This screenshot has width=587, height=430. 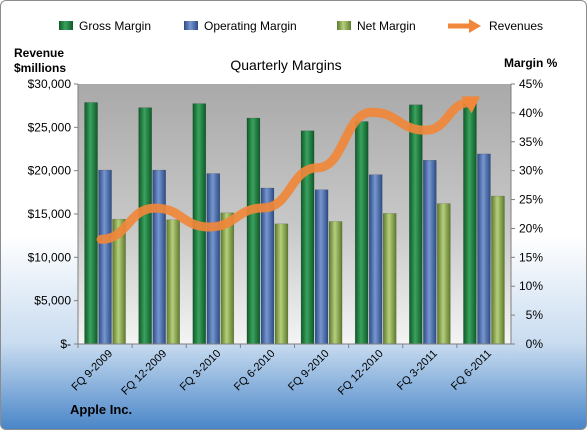 I want to click on right-axis-title: Margin %, so click(x=531, y=63).